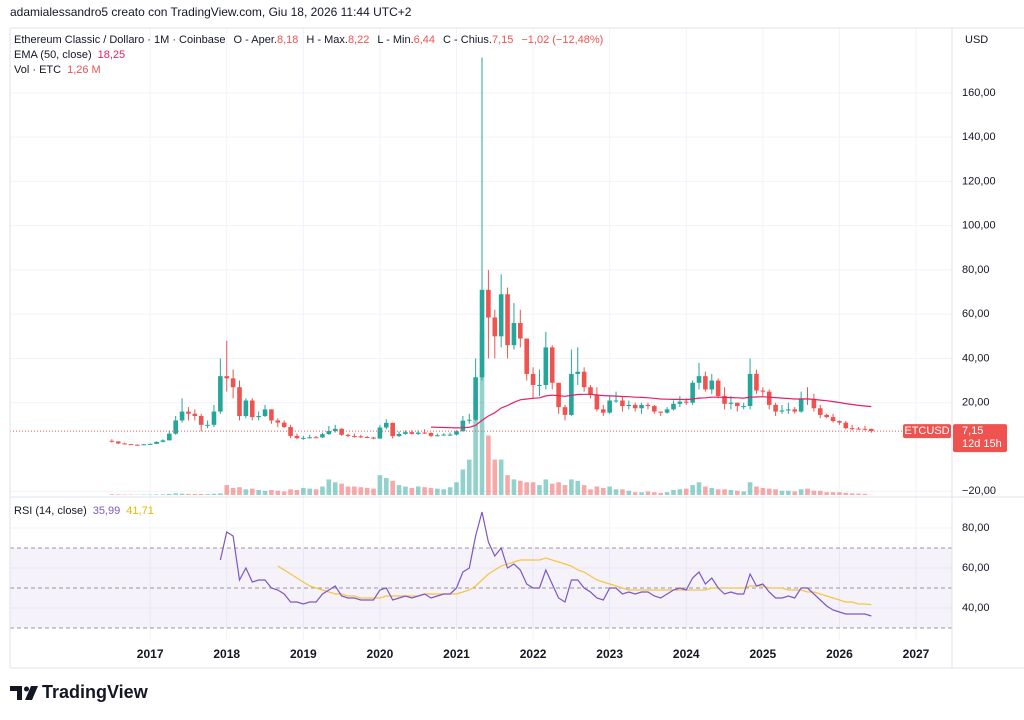  What do you see at coordinates (651, 411) in the screenshot?
I see `ema-line` at bounding box center [651, 411].